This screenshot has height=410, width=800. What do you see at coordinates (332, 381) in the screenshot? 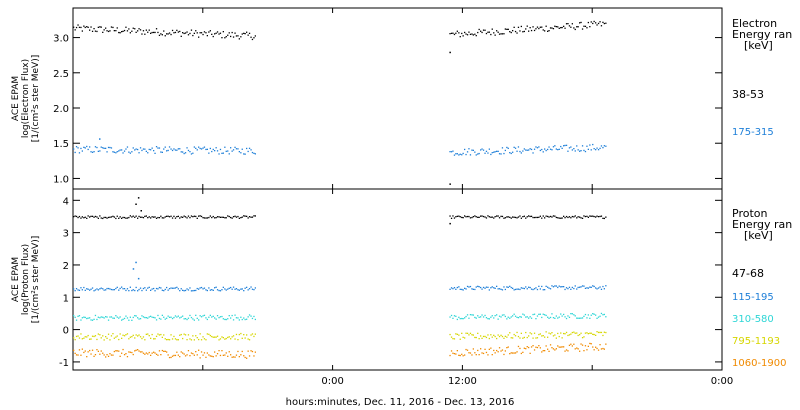
I see `x-tick-label: 0:00` at bounding box center [332, 381].